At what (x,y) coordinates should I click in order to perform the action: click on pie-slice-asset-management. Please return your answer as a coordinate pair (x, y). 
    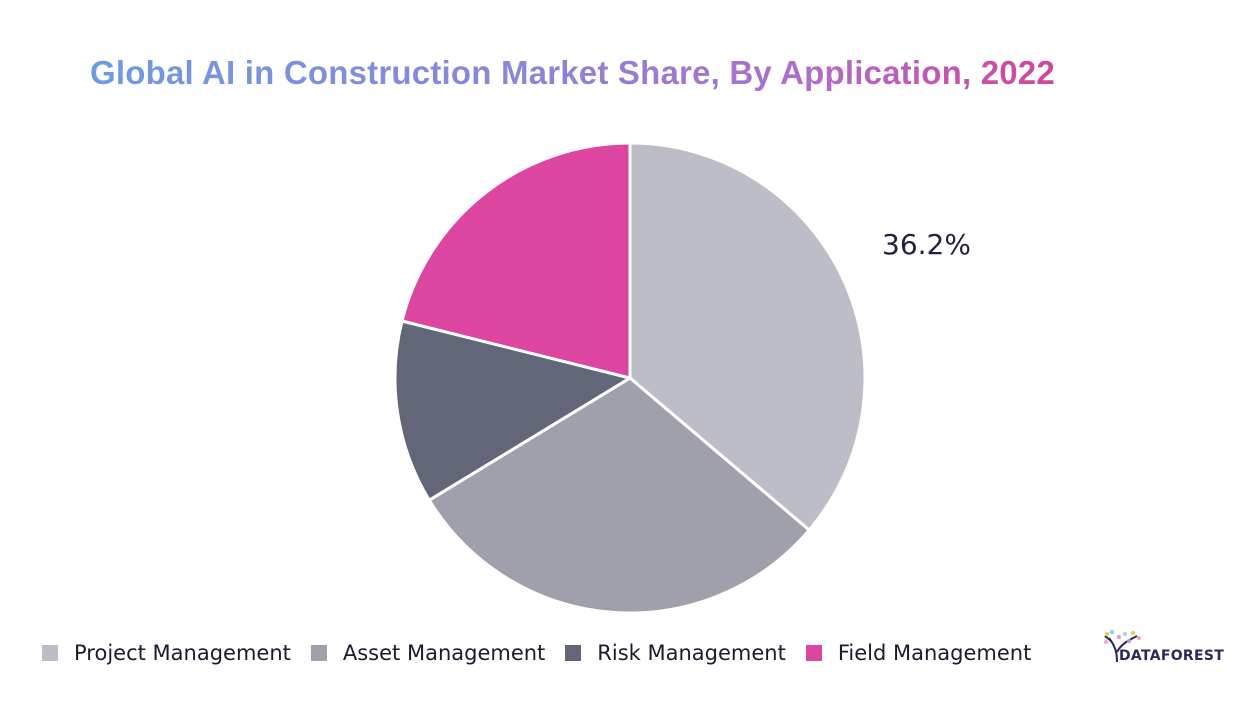
    Looking at the image, I should click on (619, 495).